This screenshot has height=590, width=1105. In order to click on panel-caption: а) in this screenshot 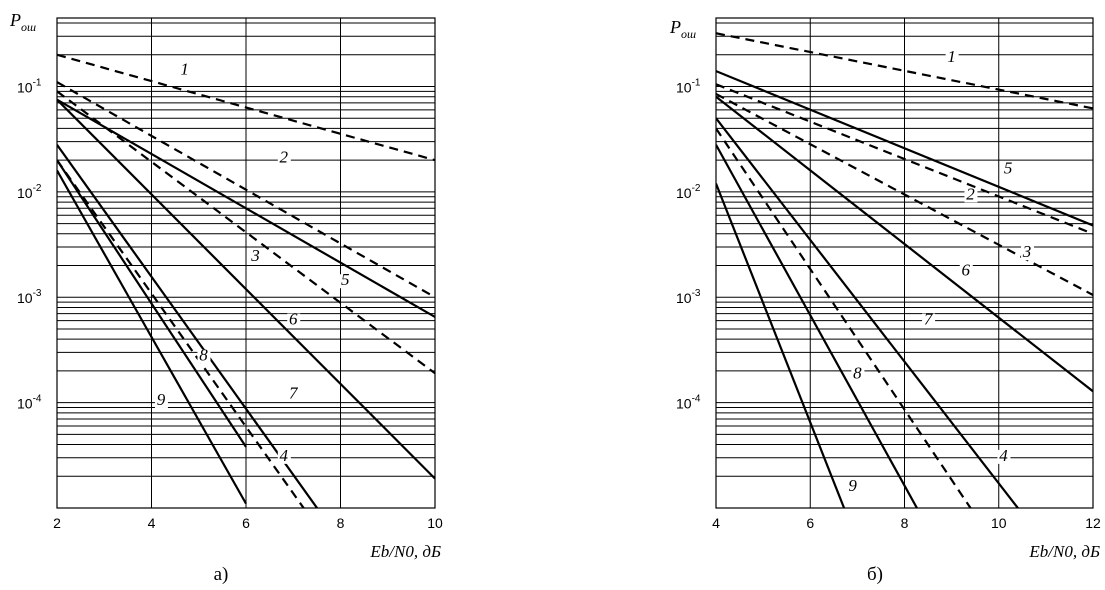, I will do `click(221, 574)`.